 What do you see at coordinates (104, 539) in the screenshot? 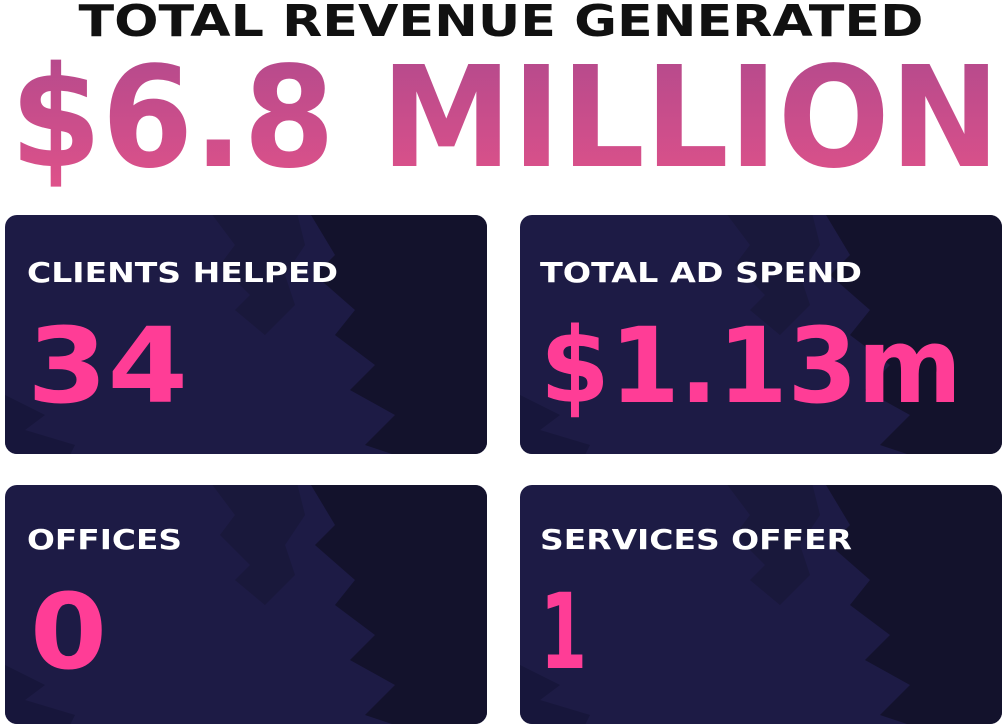
I see `card-label: OFFICES` at bounding box center [104, 539].